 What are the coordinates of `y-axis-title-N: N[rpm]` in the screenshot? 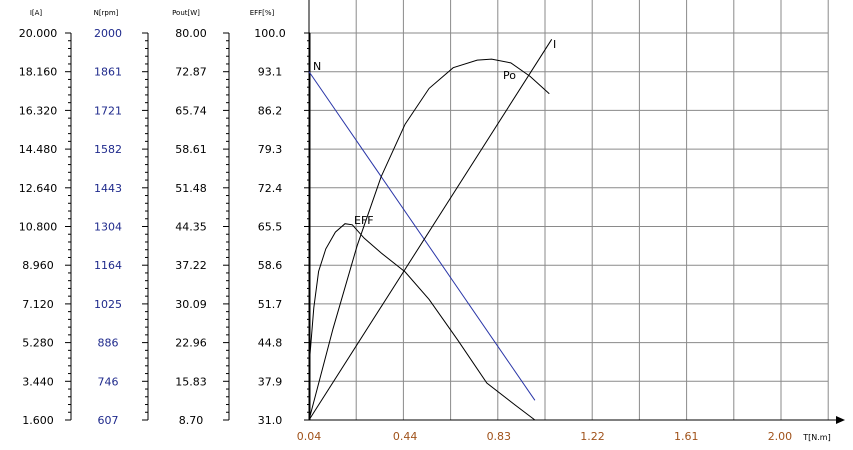 It's located at (106, 13).